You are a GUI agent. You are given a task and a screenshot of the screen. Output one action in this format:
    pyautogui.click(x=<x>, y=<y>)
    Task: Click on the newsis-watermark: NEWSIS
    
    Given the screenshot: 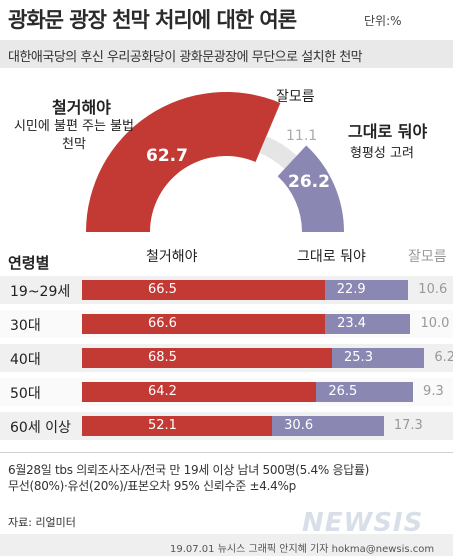 What is the action you would take?
    pyautogui.click(x=363, y=523)
    